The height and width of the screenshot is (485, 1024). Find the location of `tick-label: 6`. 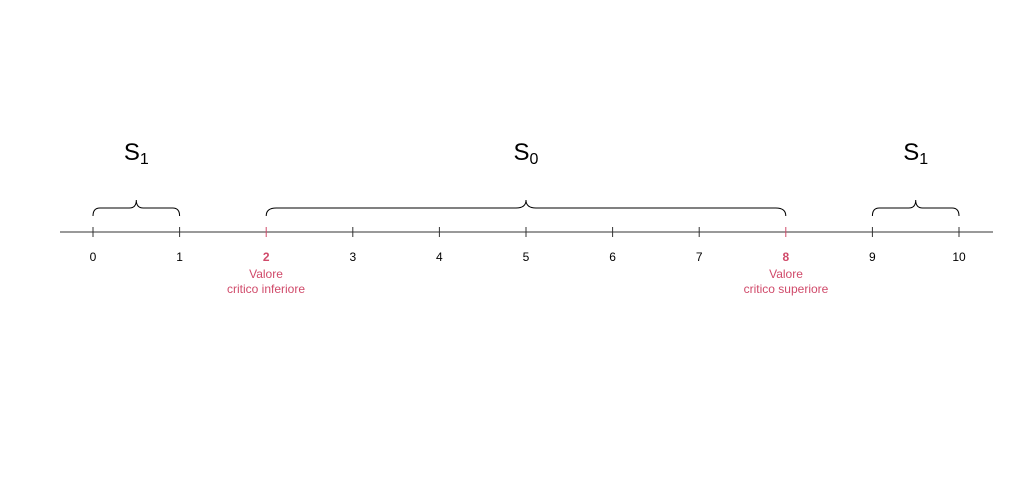

tick-label: 6 is located at coordinates (612, 257).